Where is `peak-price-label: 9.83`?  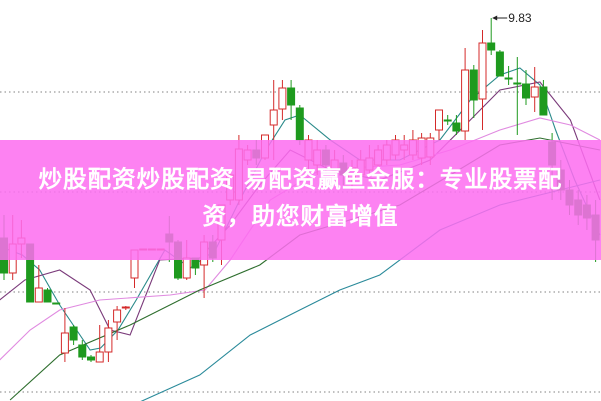
peak-price-label: 9.83 is located at coordinates (520, 18).